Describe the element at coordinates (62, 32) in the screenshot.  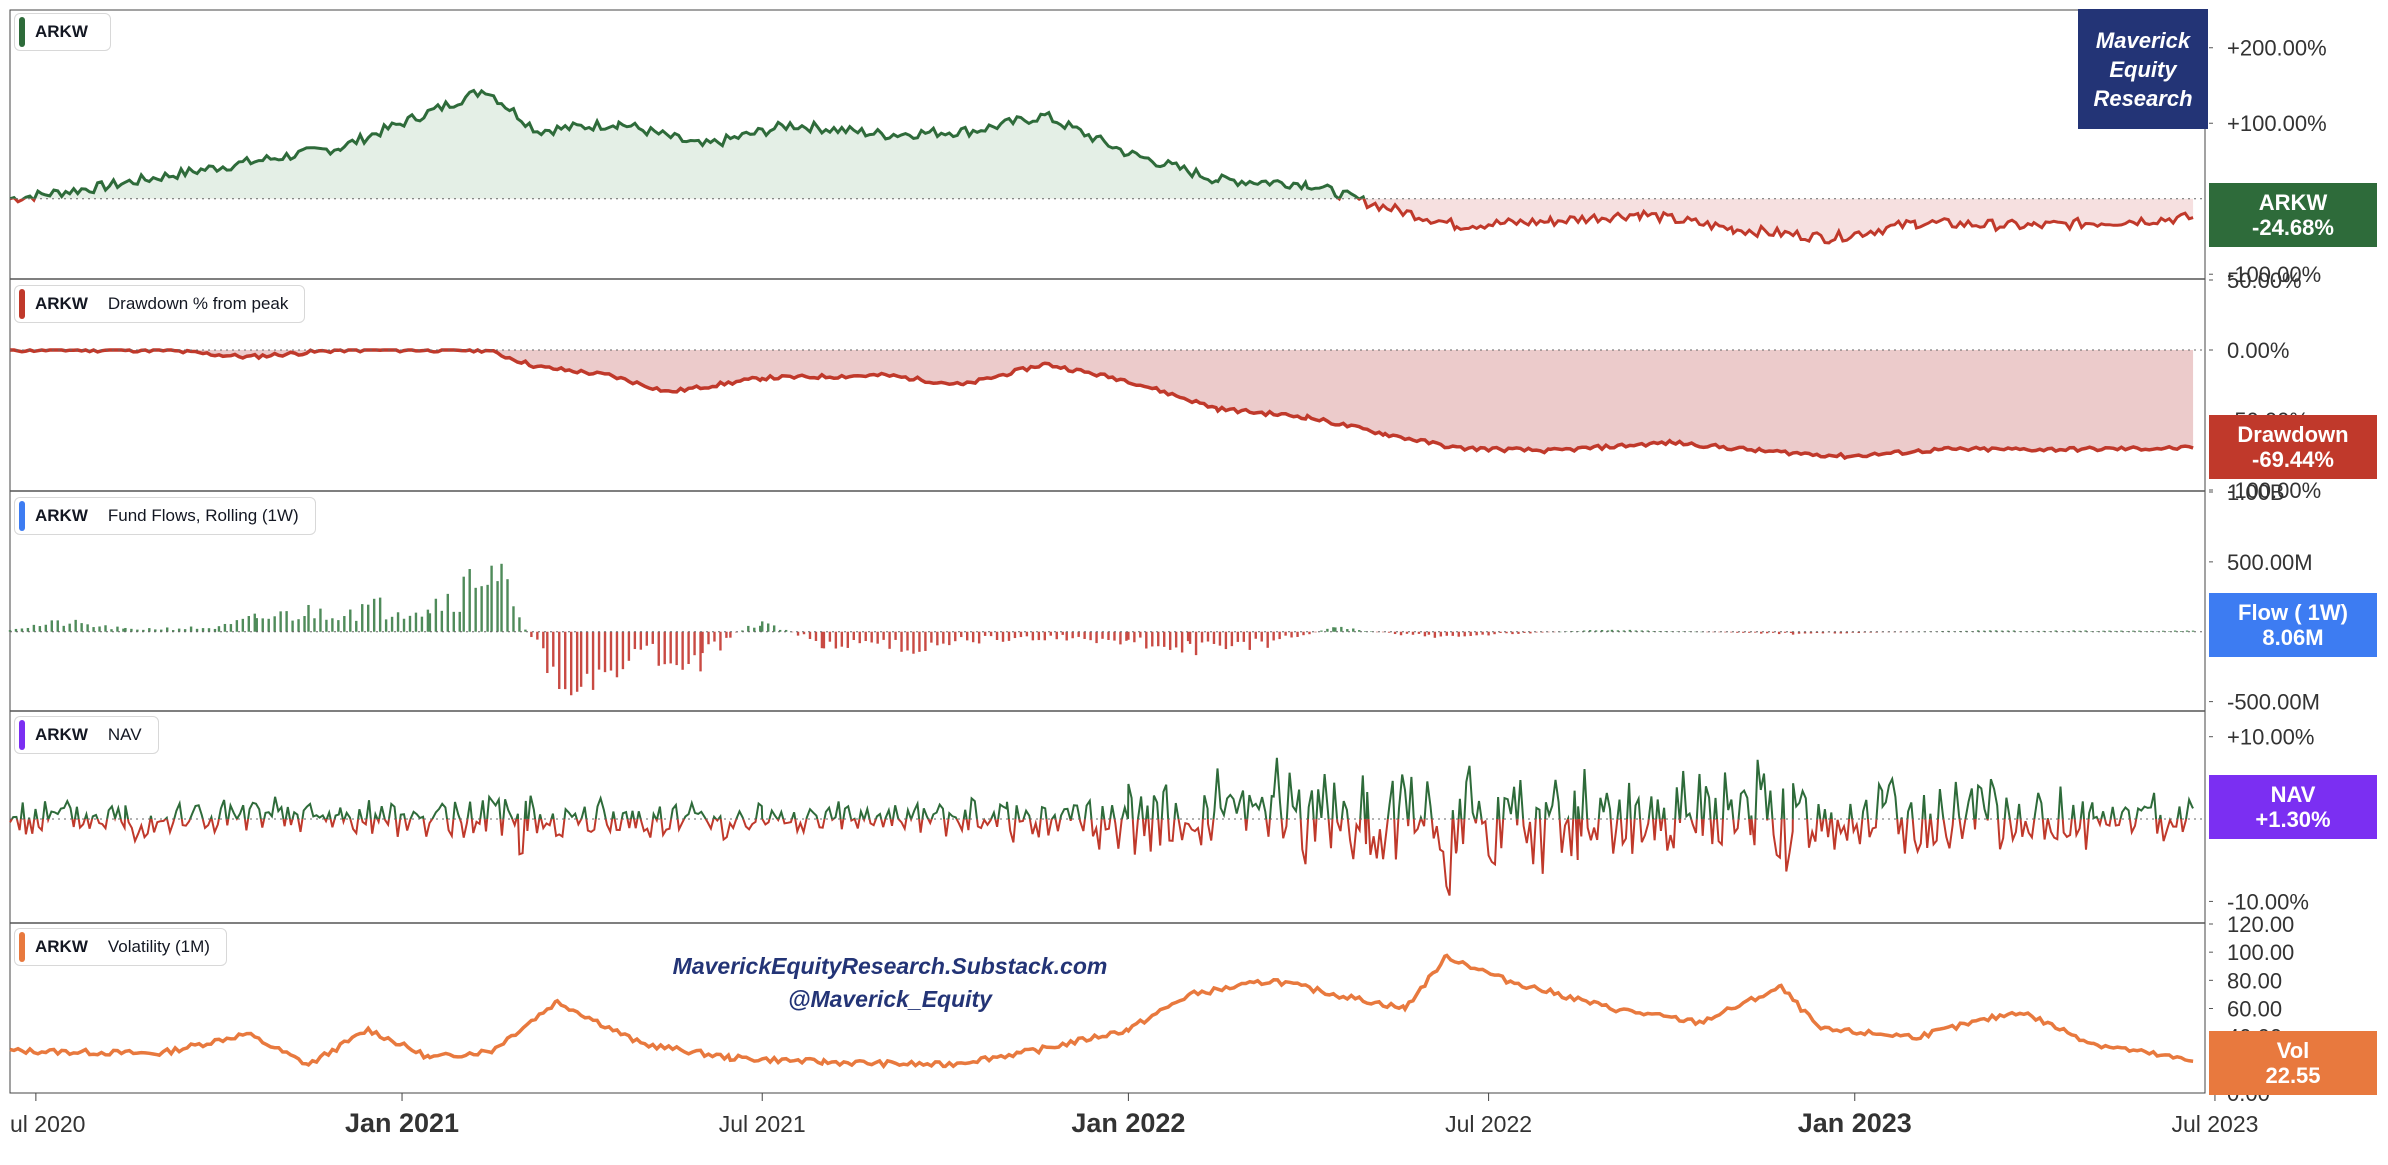
I see `legend-pane-1: ARKW` at that location.